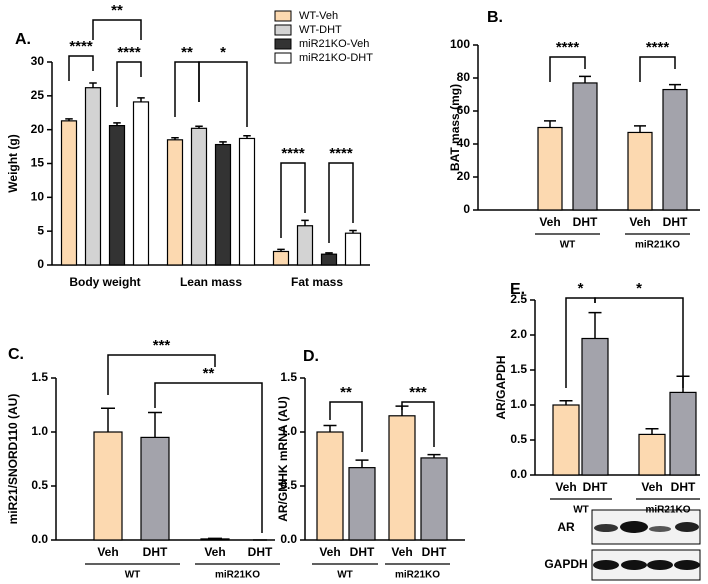  What do you see at coordinates (646, 545) in the screenshot?
I see `blot` at bounding box center [646, 545].